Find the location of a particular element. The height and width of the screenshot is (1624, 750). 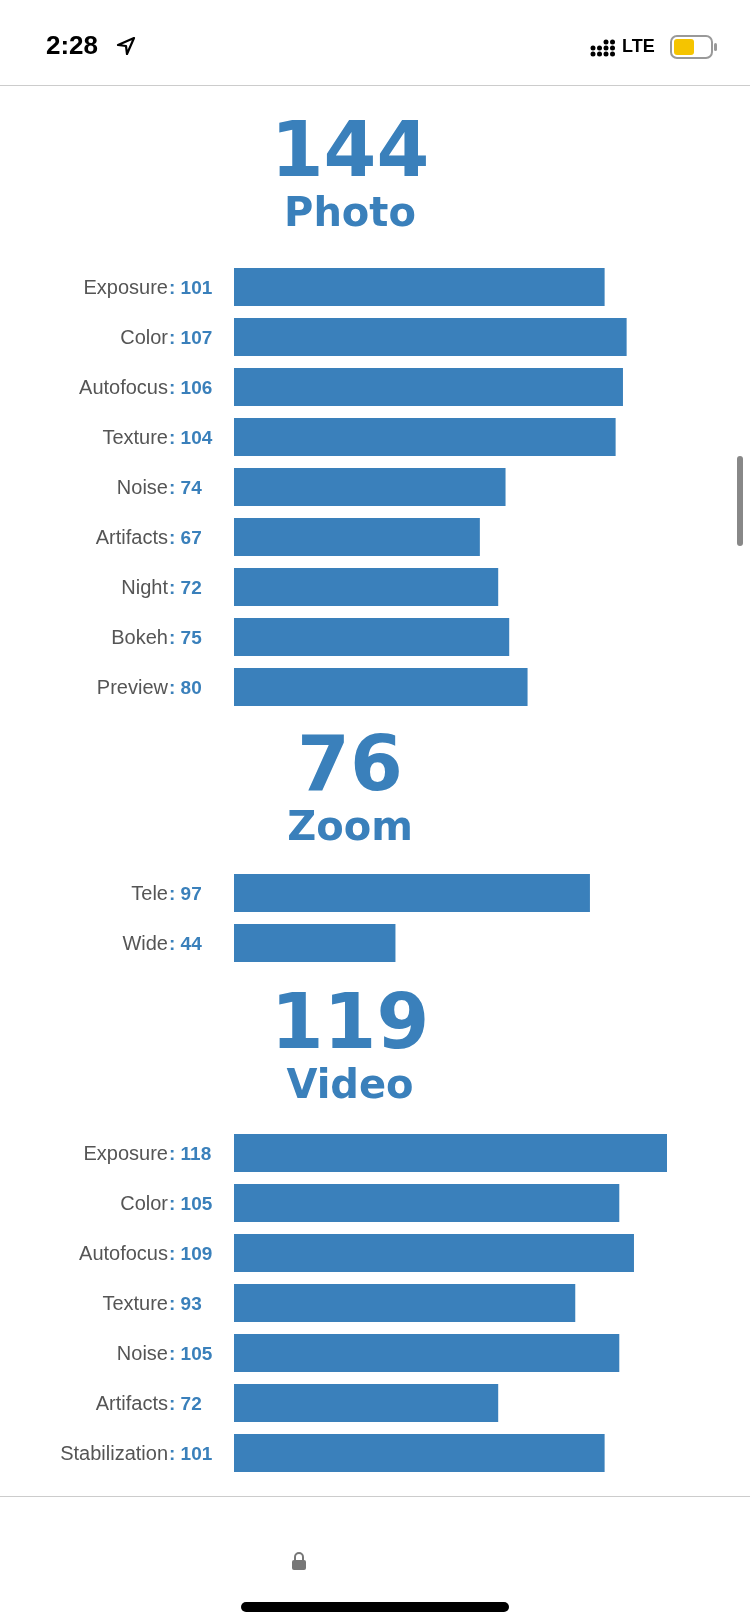

y-tick-label: Tele is located at coordinates (149, 893).